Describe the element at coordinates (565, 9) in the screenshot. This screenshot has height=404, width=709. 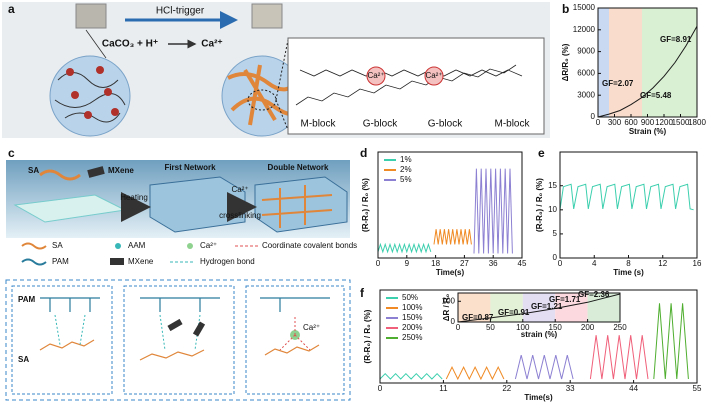
I see `panel-label: b` at that location.